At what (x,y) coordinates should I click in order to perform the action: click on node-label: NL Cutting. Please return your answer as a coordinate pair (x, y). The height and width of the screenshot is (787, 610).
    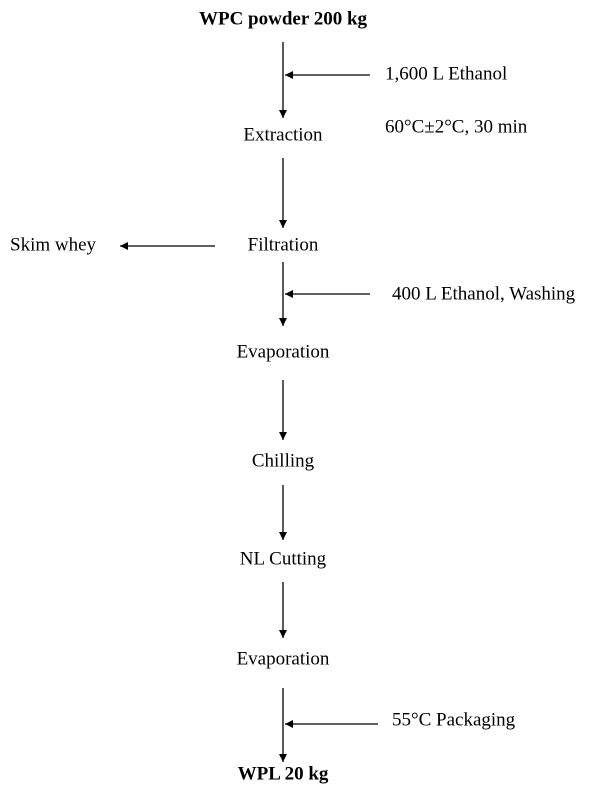
    Looking at the image, I should click on (283, 558).